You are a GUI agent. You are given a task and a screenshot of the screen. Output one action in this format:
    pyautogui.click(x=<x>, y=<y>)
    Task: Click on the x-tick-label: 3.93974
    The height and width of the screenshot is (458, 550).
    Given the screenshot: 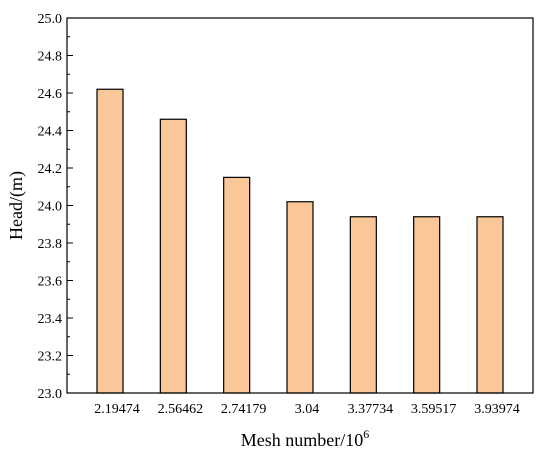 What is the action you would take?
    pyautogui.click(x=497, y=409)
    